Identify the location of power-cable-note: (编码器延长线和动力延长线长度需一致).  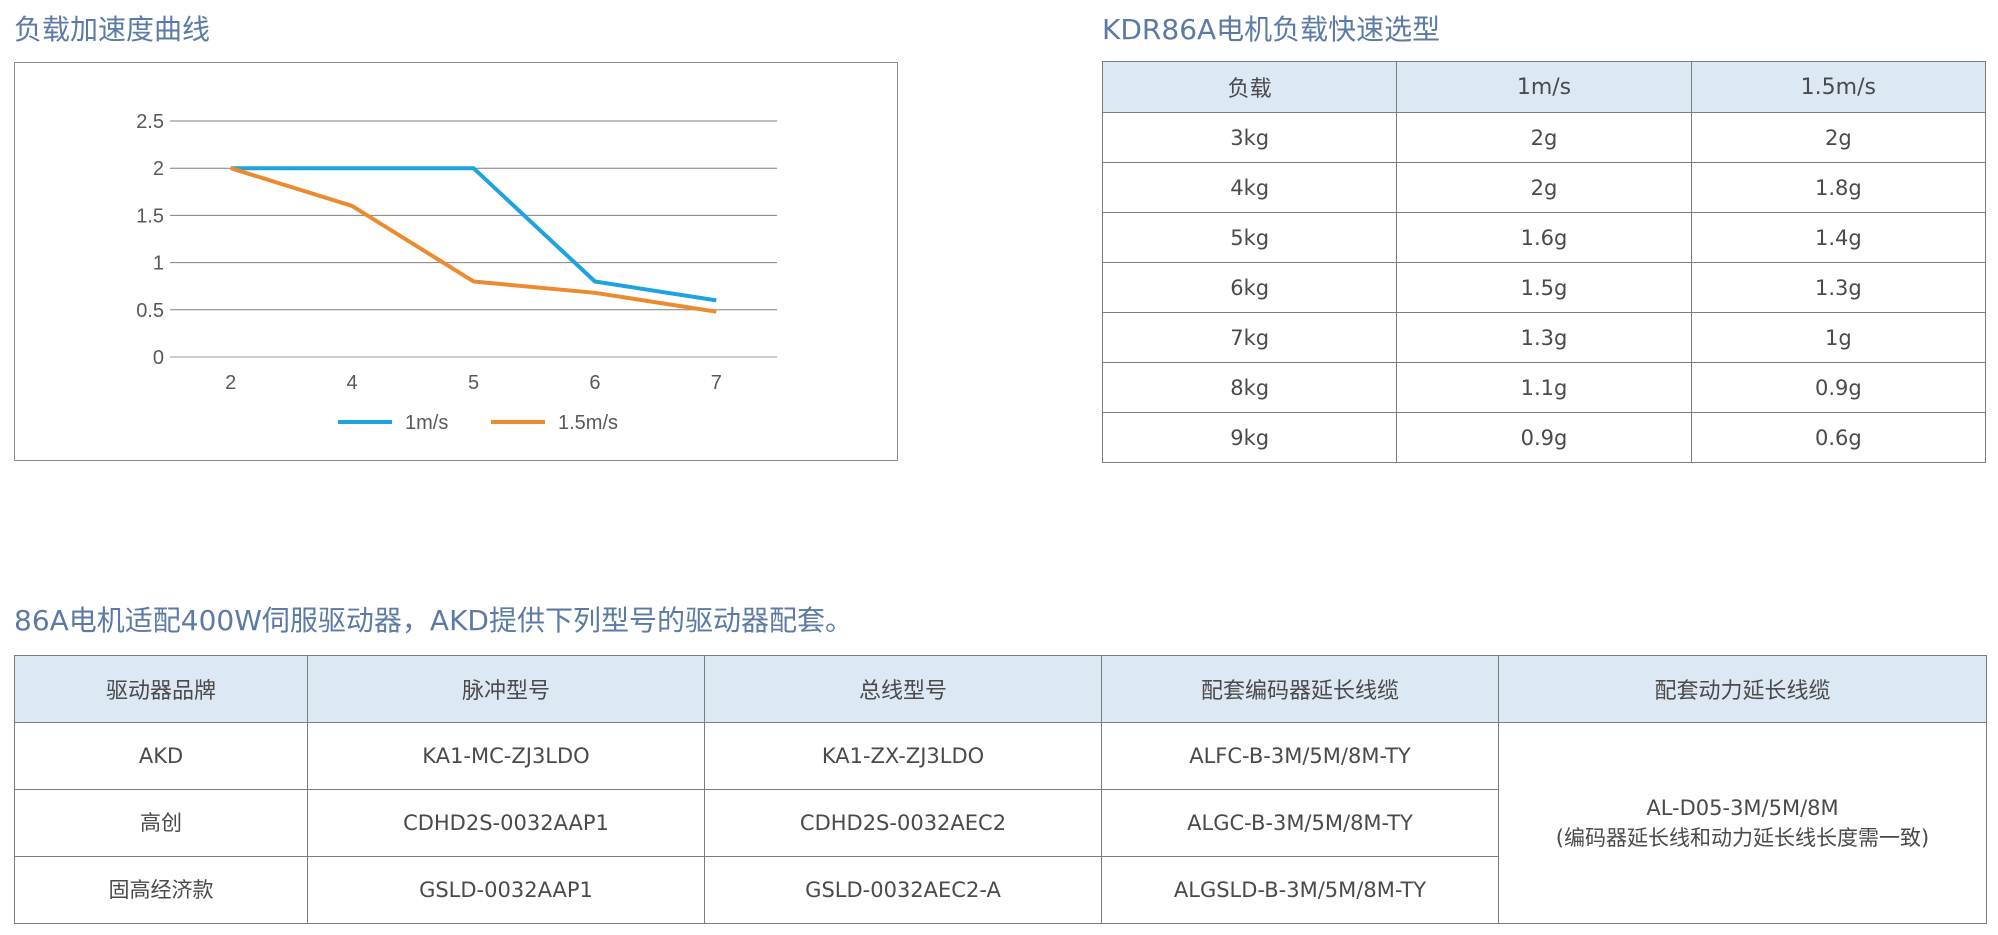
(1742, 838).